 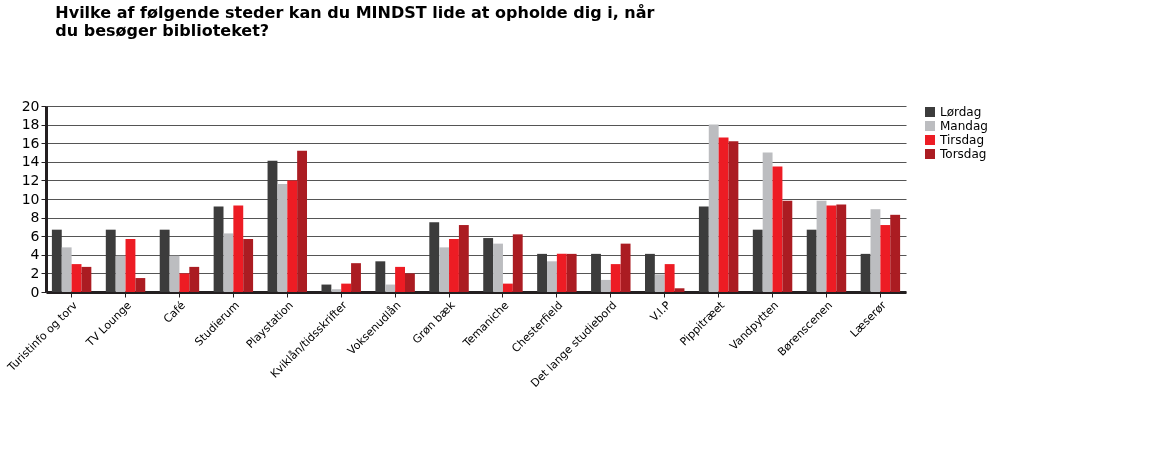 I want to click on y-tick-label: 18, so click(x=30, y=124).